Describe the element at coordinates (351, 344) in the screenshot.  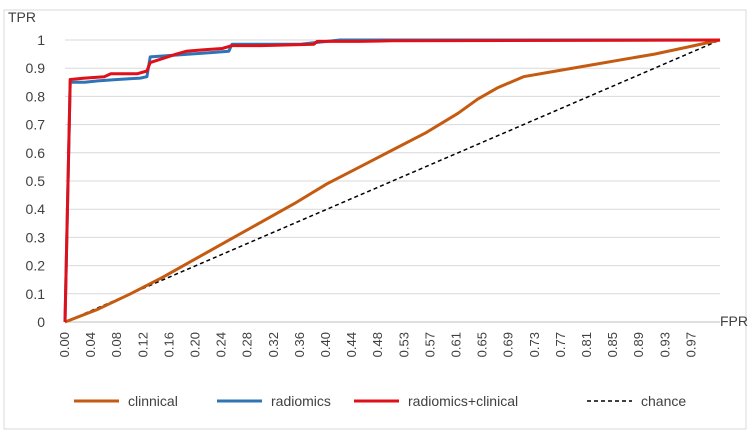
I see `x-tick-label: 0.44` at that location.